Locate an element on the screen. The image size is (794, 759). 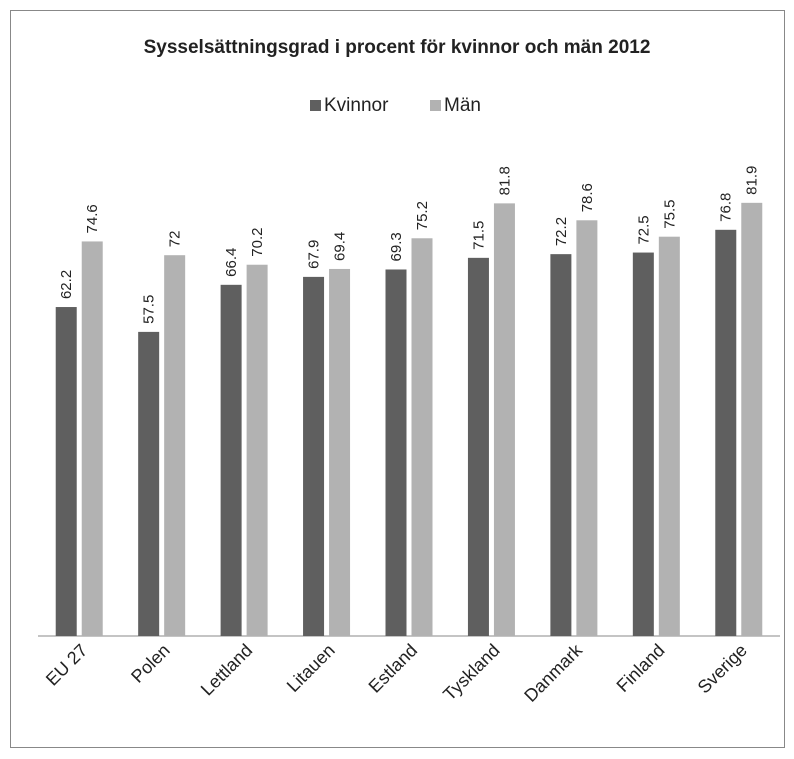
data-label: 72.2 is located at coordinates (561, 231).